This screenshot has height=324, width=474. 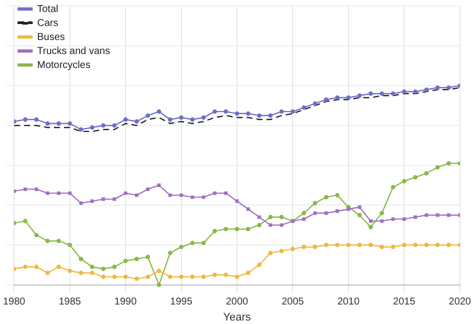 What do you see at coordinates (70, 302) in the screenshot?
I see `x-tick-label: 1985` at bounding box center [70, 302].